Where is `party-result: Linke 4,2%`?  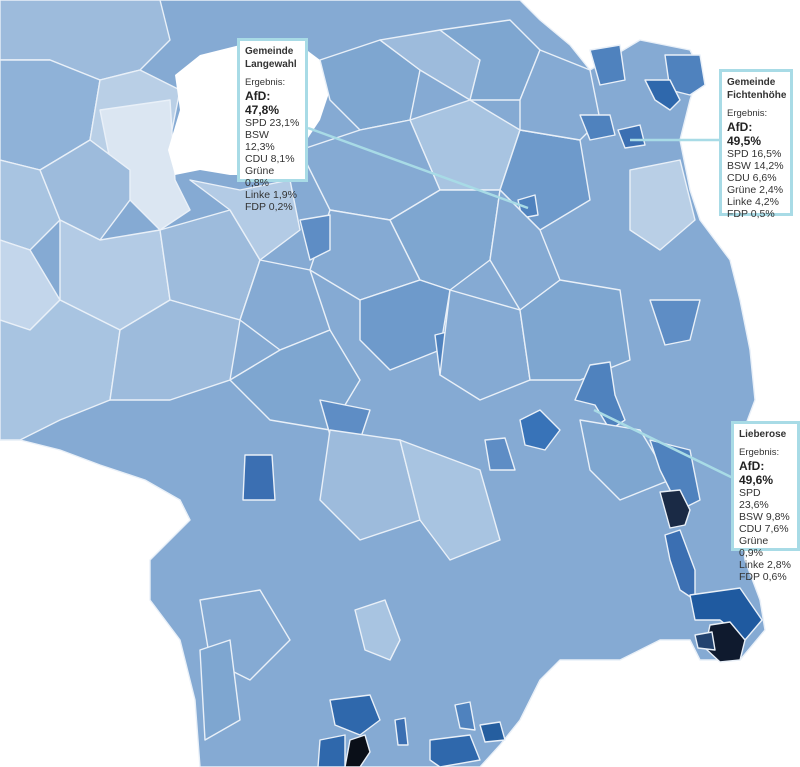
party-result: Linke 4,2% is located at coordinates (753, 202).